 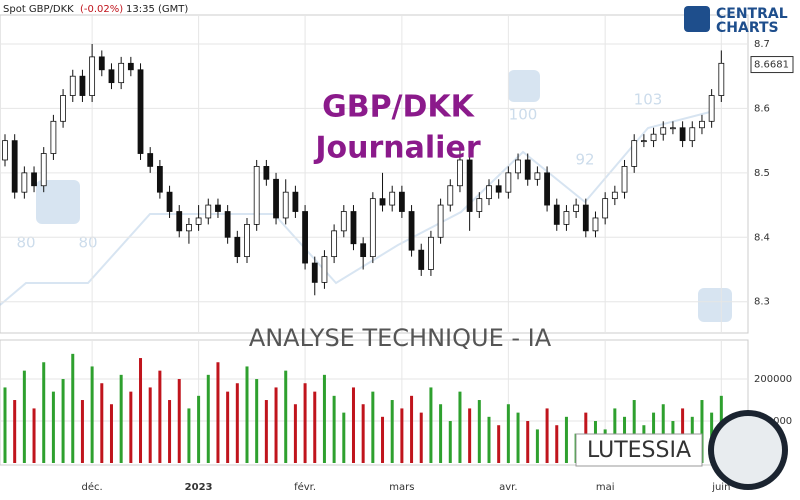 What do you see at coordinates (92, 487) in the screenshot?
I see `x-tick-label: déc.` at bounding box center [92, 487].